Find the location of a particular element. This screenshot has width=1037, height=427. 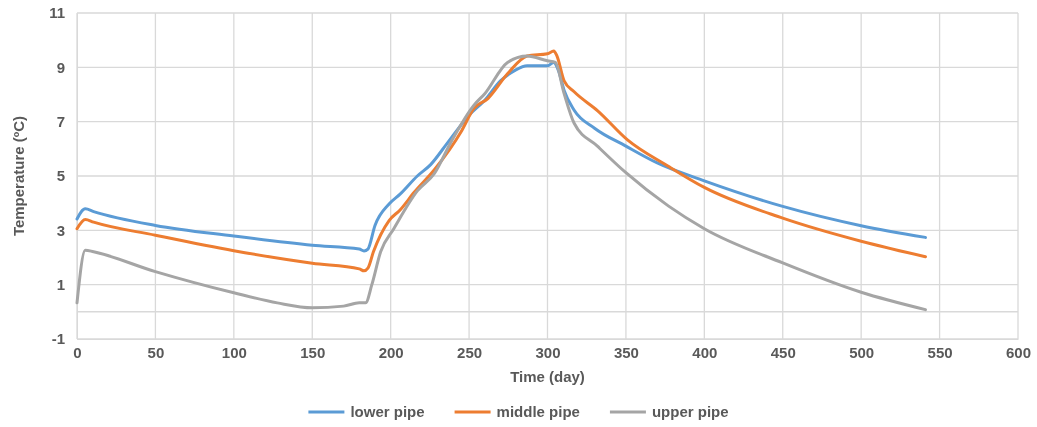

x-tick-label: 0 is located at coordinates (77, 352).